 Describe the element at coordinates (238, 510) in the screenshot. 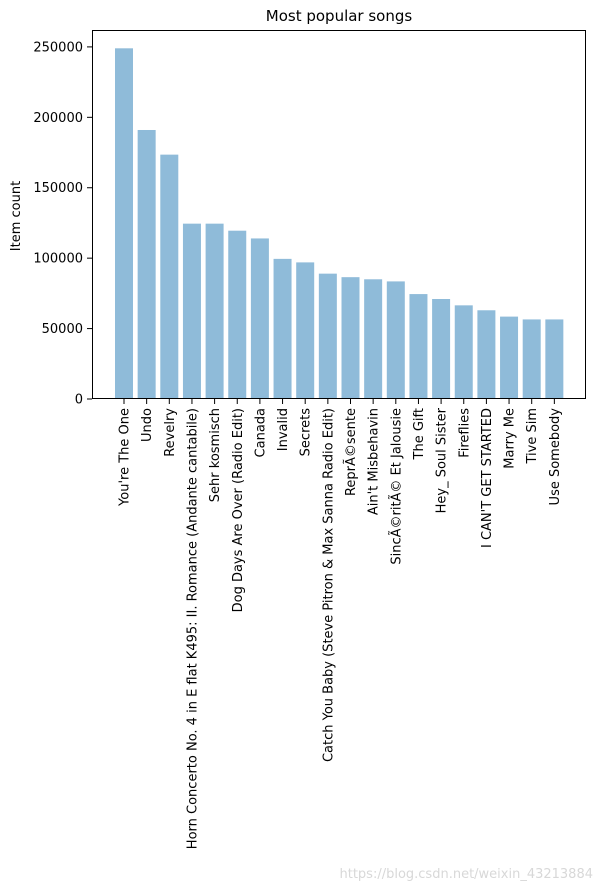

I see `x-tick-label: Dog Days Are Over (Radio Edit)` at that location.